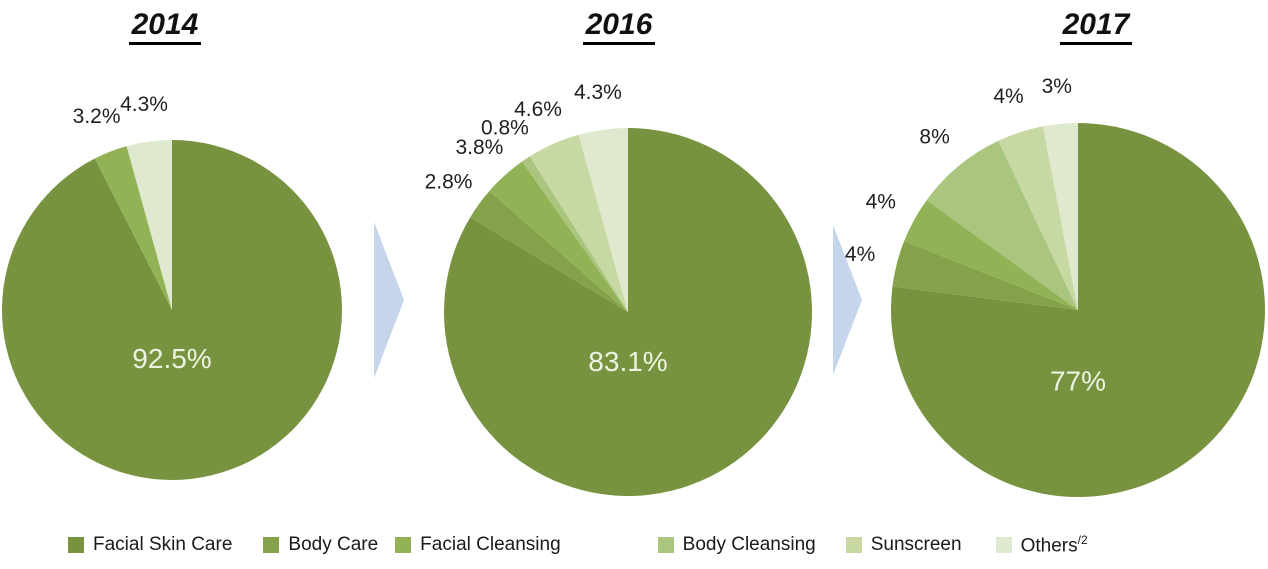 This screenshot has width=1268, height=569. I want to click on legend-label-facial-skin-care: Facial Skin Care, so click(163, 544).